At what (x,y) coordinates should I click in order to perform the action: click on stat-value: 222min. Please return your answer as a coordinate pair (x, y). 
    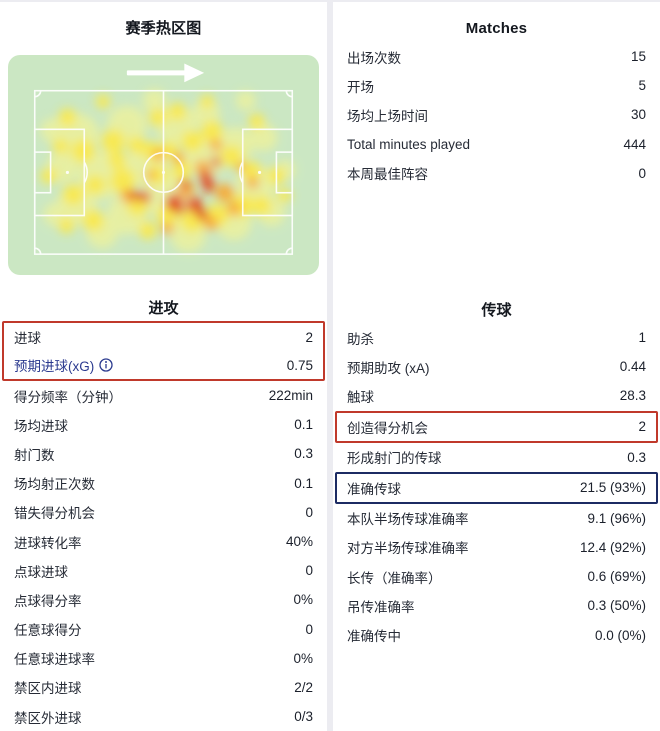
    Looking at the image, I should click on (290, 396).